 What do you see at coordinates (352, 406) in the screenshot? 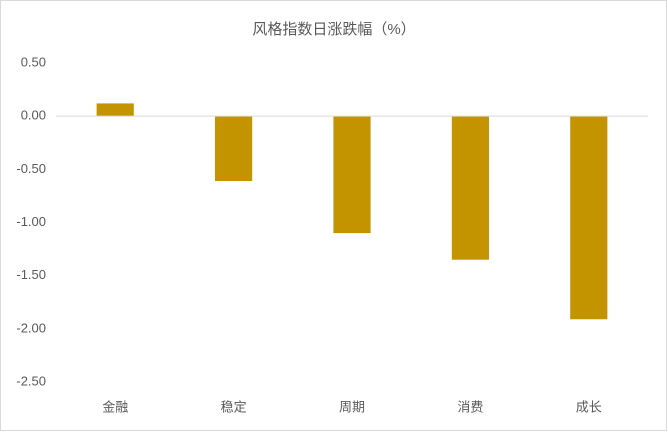
I see `x-tick-label: 周期` at bounding box center [352, 406].